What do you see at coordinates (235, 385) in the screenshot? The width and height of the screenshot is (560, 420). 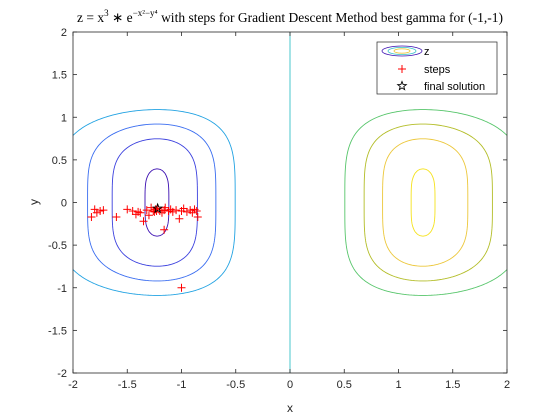 I see `x-tick-label: -0.5` at bounding box center [235, 385].